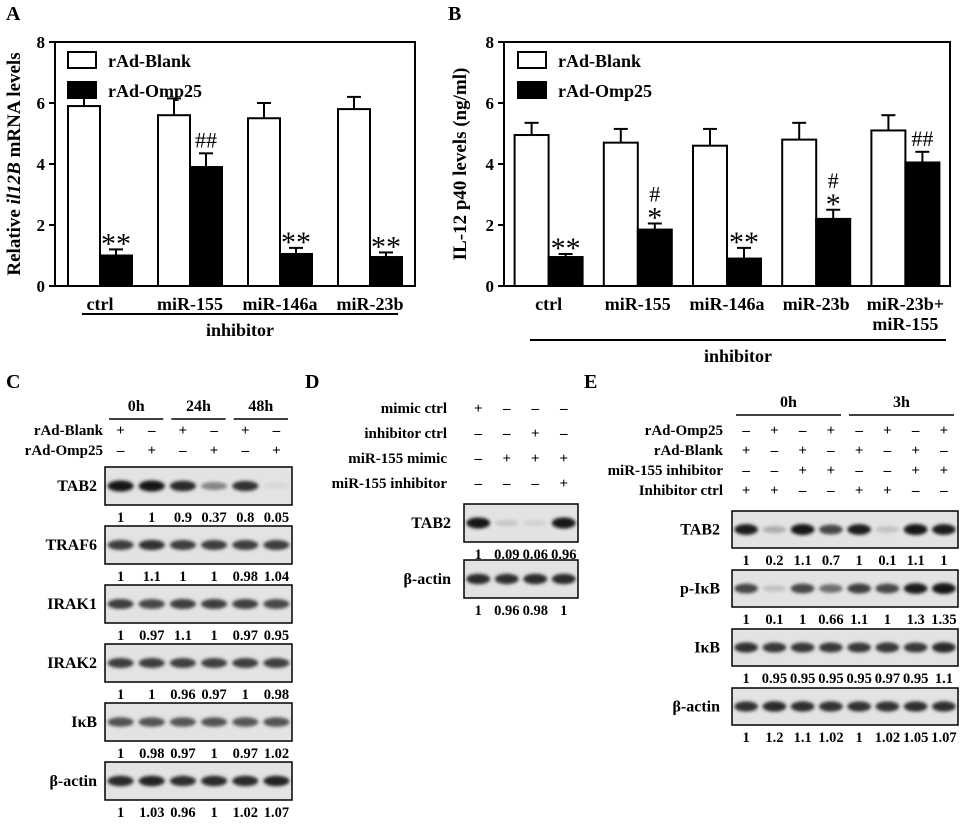 The width and height of the screenshot is (965, 824). Describe the element at coordinates (490, 286) in the screenshot. I see `y-tick-label: 0` at that location.